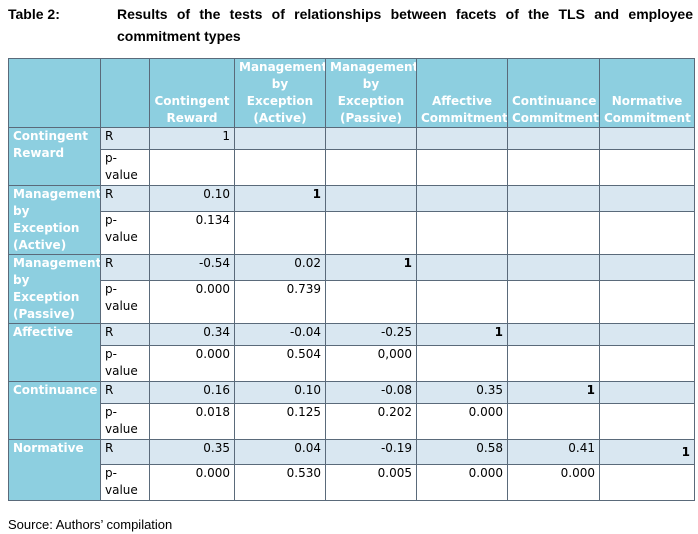  I want to click on r-value-cell: 0.02, so click(280, 267).